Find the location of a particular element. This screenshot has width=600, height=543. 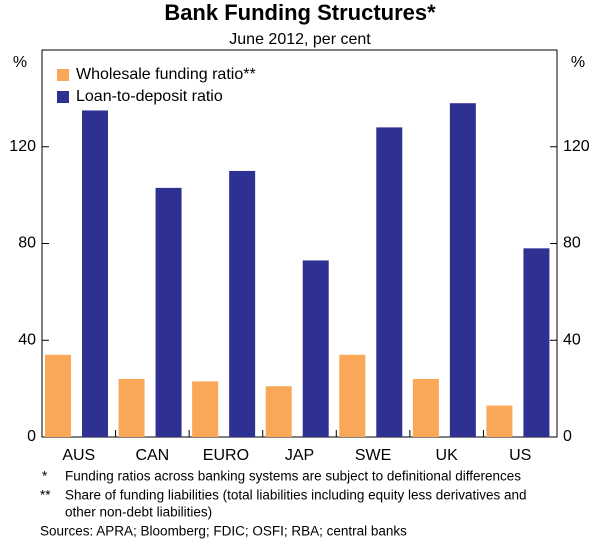

y-tick-label: 120 is located at coordinates (22, 146).